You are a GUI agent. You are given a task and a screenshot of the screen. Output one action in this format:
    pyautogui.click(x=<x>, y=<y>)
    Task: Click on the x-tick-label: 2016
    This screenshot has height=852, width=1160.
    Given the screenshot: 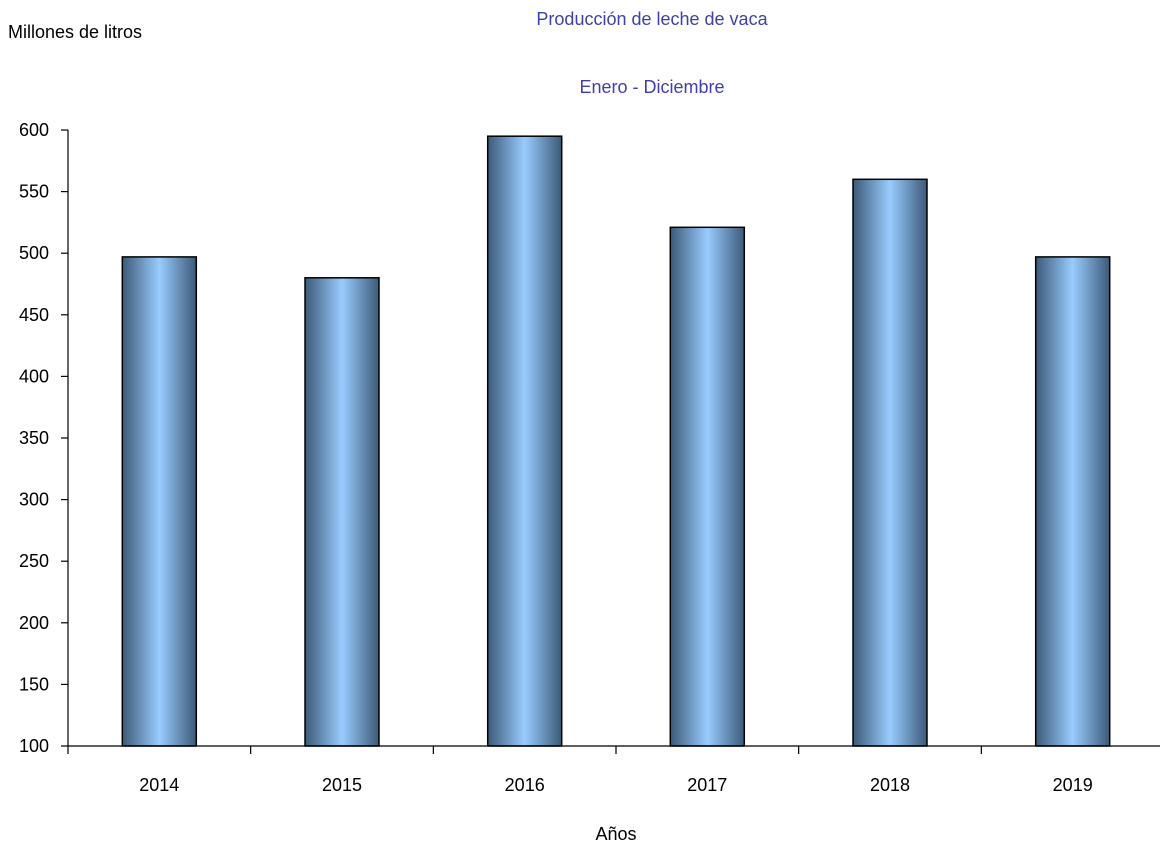 What is the action you would take?
    pyautogui.click(x=525, y=785)
    